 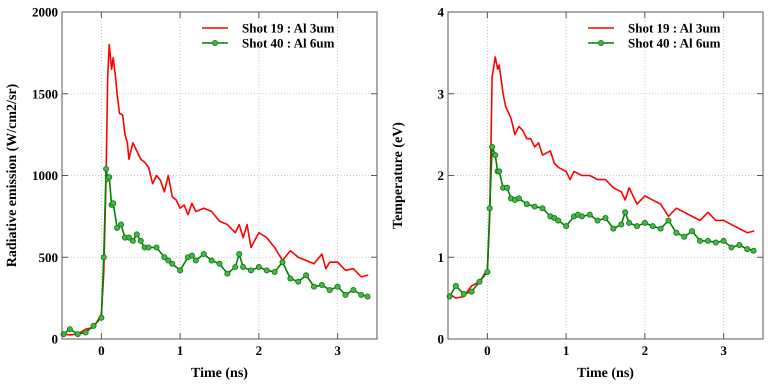 What do you see at coordinates (441, 257) in the screenshot?
I see `y-tick-label: 1` at bounding box center [441, 257].